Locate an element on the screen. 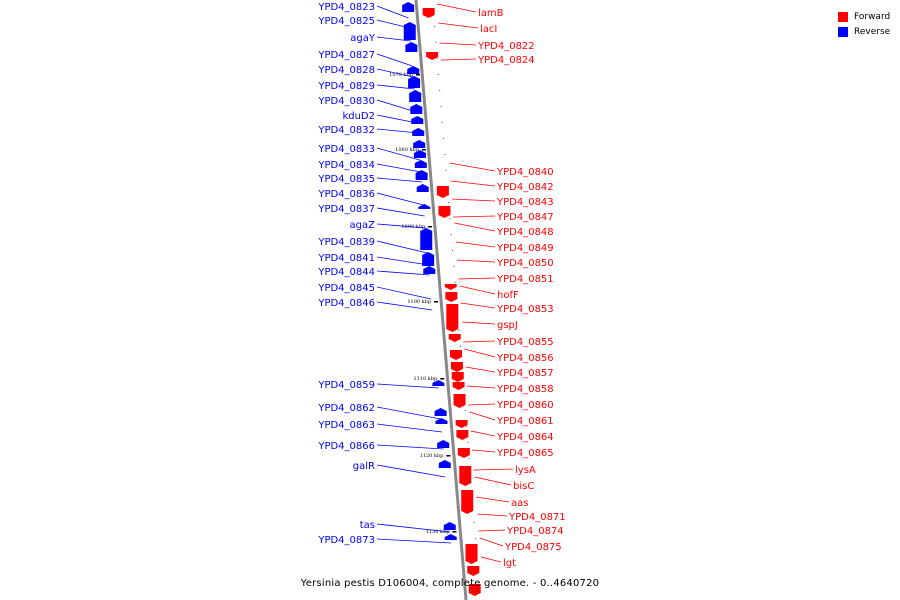  reverse-gene-label: galR is located at coordinates (364, 466).